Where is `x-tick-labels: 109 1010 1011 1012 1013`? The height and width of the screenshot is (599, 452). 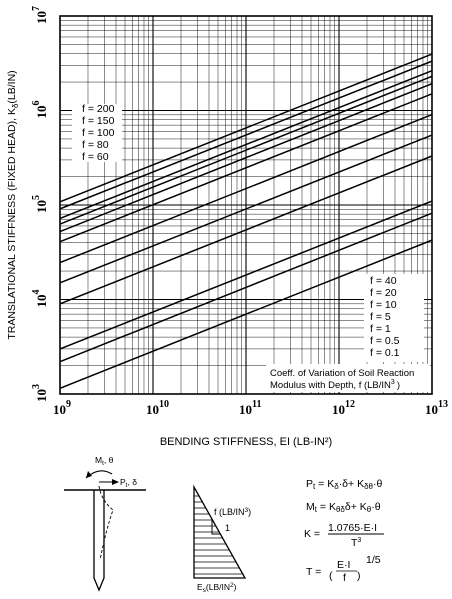
x-tick-labels: 109 1010 1011 1012 1013 is located at coordinates (250, 408).